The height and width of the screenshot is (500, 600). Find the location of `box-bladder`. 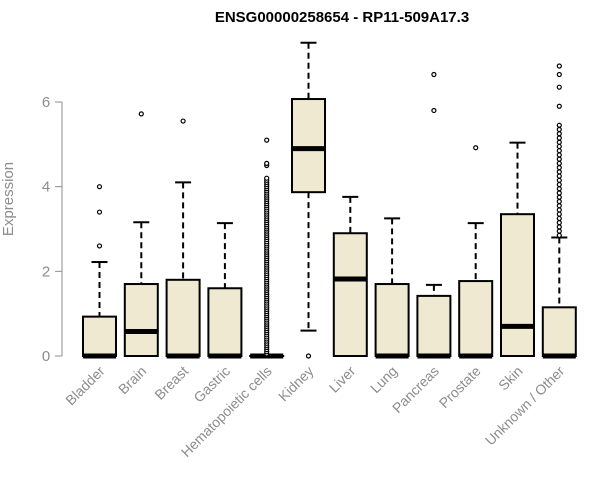

box-bladder is located at coordinates (99, 271).